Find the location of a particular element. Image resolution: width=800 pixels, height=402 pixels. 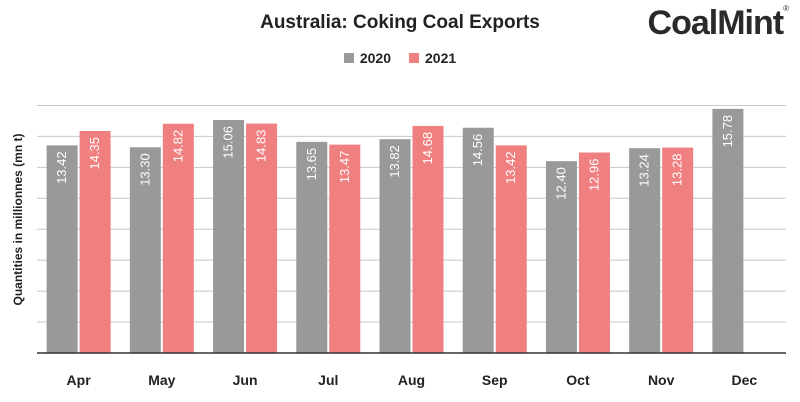

bar-2020-nov is located at coordinates (645, 250).